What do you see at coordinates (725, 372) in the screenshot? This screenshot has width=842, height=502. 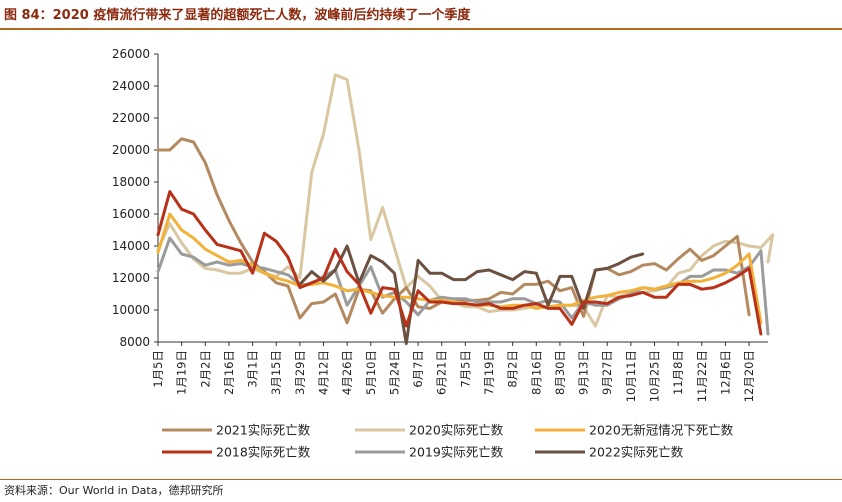 I see `x-tick-label: 12月6日` at bounding box center [725, 372].